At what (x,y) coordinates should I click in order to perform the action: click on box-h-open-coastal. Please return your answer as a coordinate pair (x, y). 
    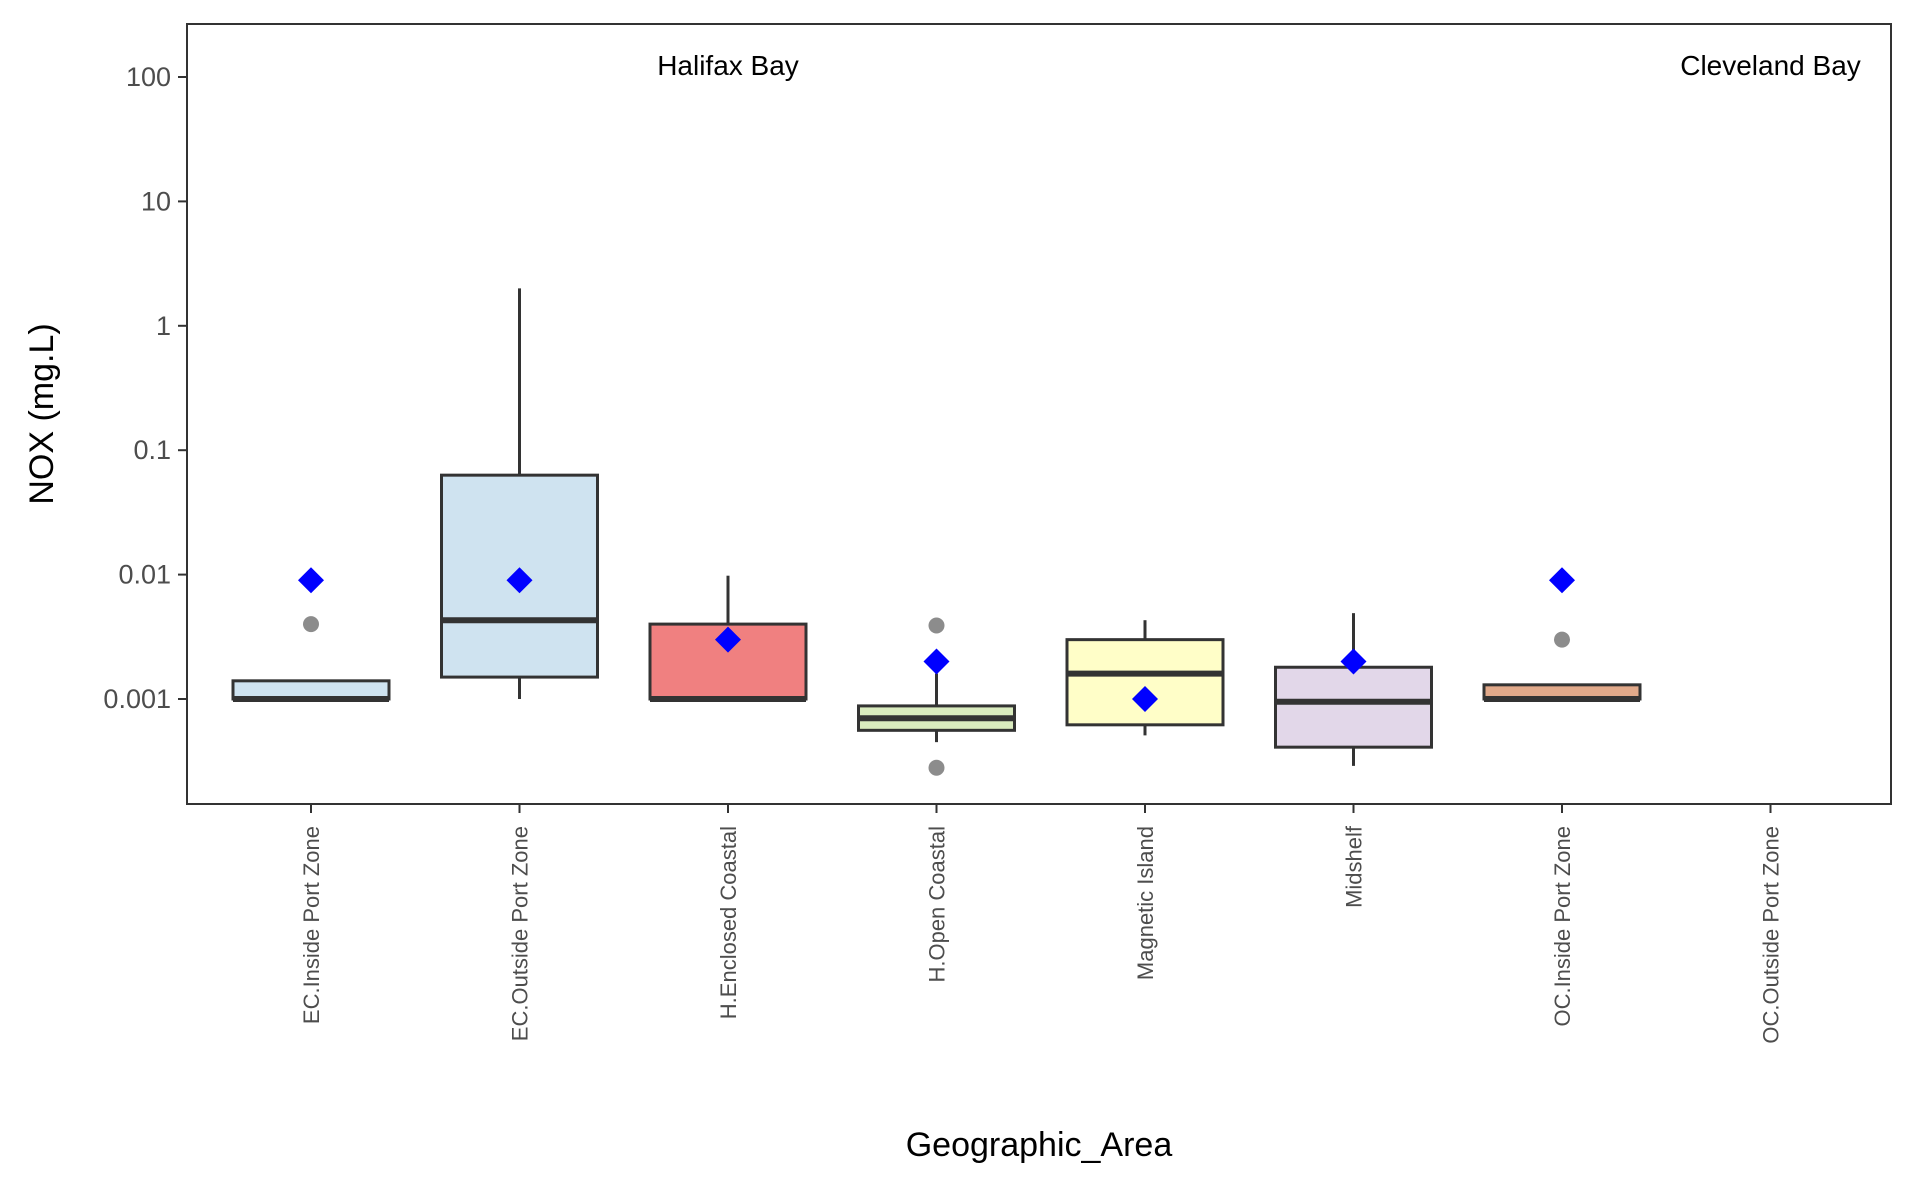
    Looking at the image, I should click on (936, 696).